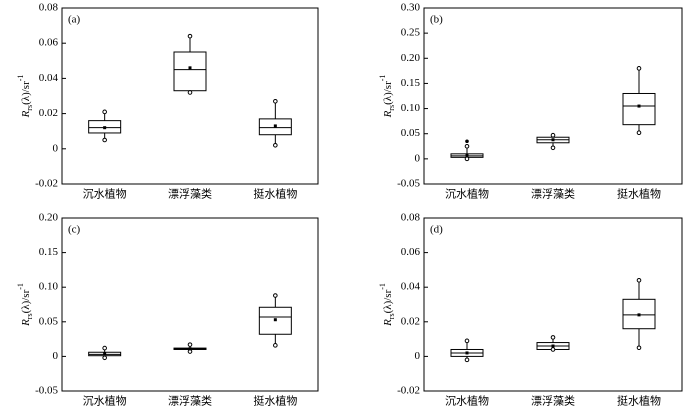  Describe the element at coordinates (411, 33) in the screenshot. I see `y-tick-label: 0.25` at that location.